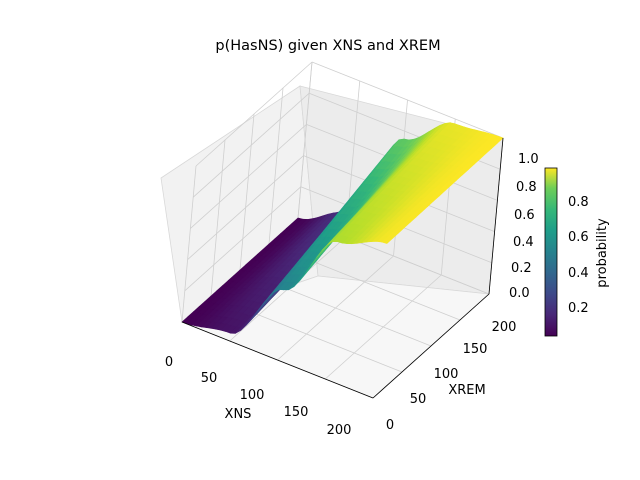 The height and width of the screenshot is (480, 640). Describe the element at coordinates (418, 399) in the screenshot. I see `y-tick-label: 50` at that location.